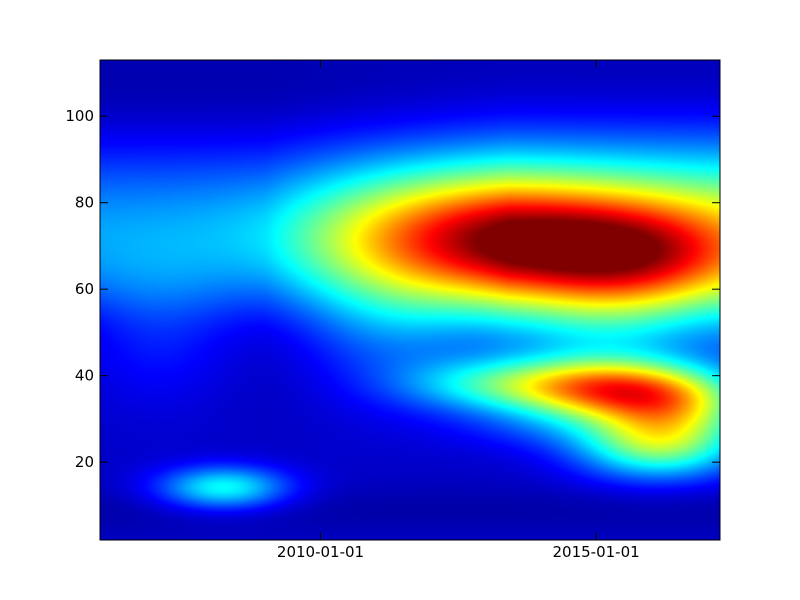 This screenshot has height=600, width=800. What do you see at coordinates (79, 116) in the screenshot?
I see `y-tick-label: 100` at bounding box center [79, 116].